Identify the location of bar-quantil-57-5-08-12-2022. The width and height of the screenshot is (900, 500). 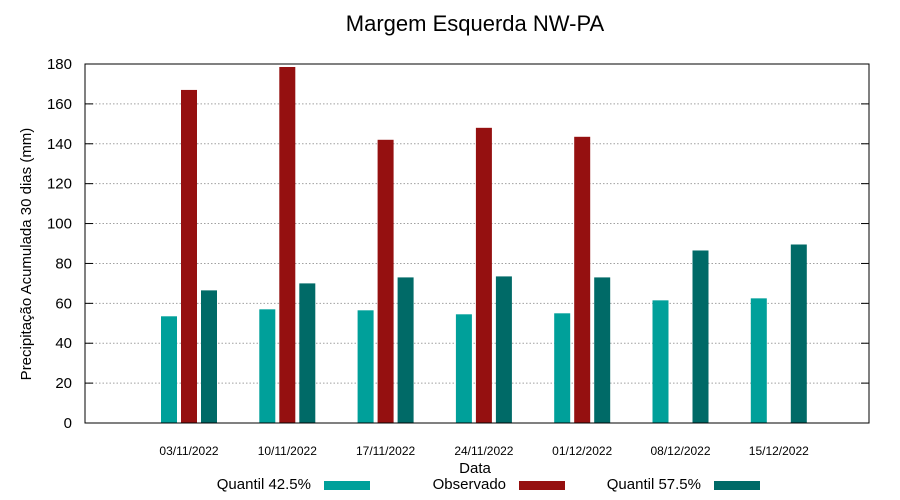
(700, 336).